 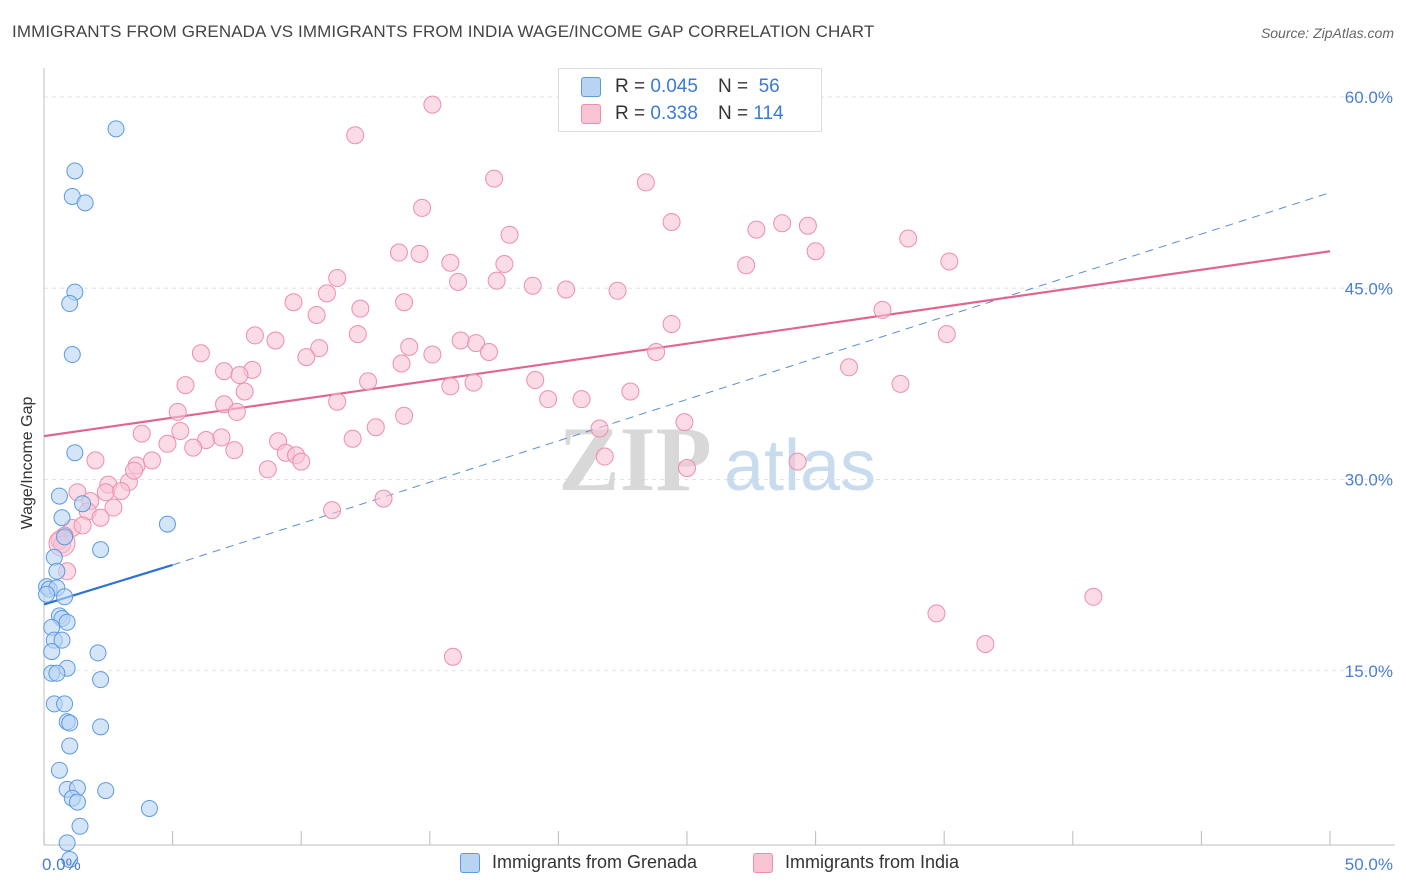 What do you see at coordinates (674, 113) in the screenshot?
I see `legend-r-value: 0.338` at bounding box center [674, 113].